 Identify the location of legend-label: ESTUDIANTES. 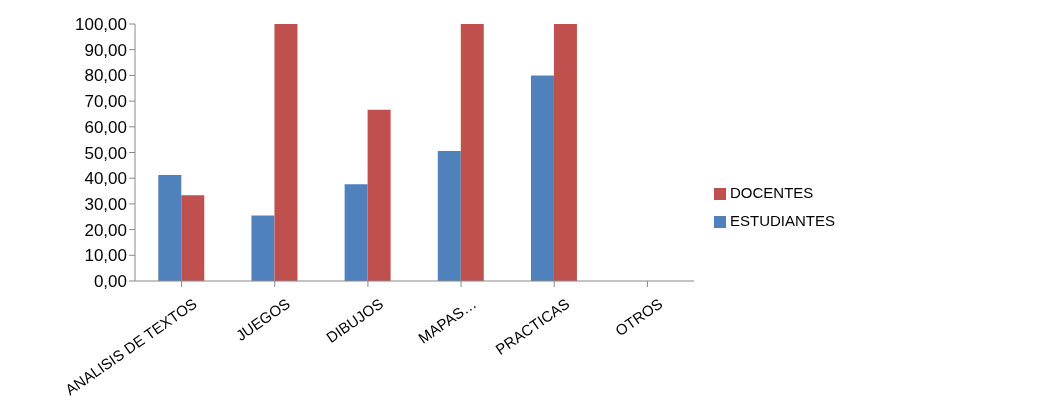
(782, 220).